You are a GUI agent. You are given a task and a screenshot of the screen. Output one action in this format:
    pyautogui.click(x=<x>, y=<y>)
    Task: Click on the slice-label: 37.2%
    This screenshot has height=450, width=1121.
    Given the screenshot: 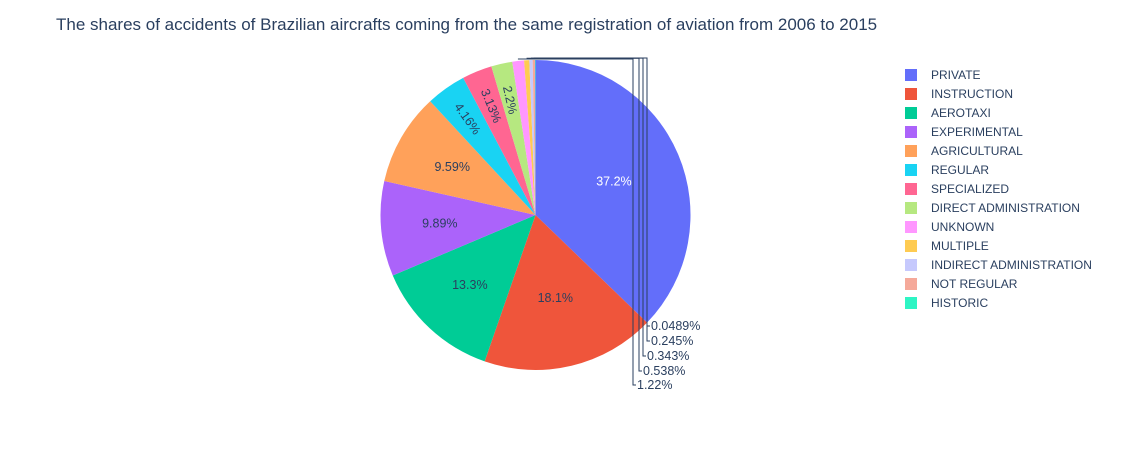 What is the action you would take?
    pyautogui.click(x=613, y=182)
    